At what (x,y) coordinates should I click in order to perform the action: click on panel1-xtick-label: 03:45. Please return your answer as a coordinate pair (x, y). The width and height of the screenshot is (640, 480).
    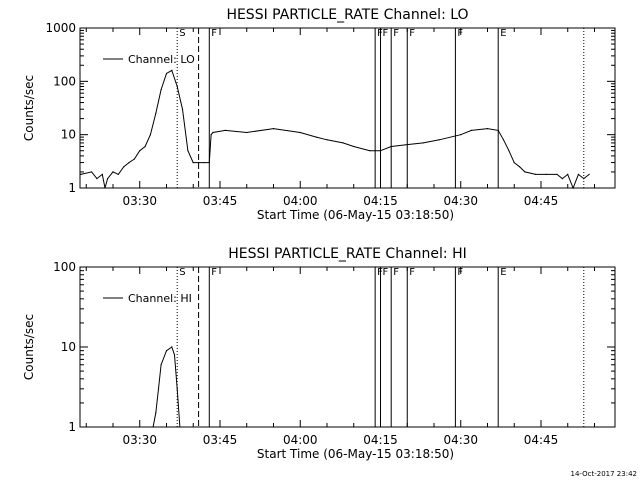
    Looking at the image, I should click on (220, 201).